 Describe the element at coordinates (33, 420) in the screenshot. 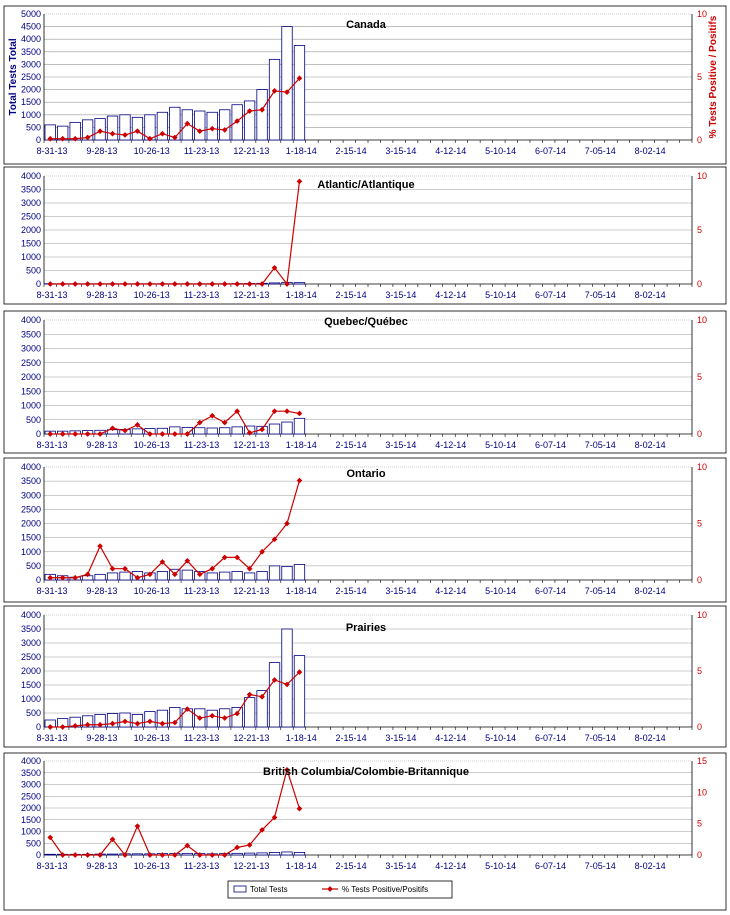

I see `y-tick-label: 500` at that location.